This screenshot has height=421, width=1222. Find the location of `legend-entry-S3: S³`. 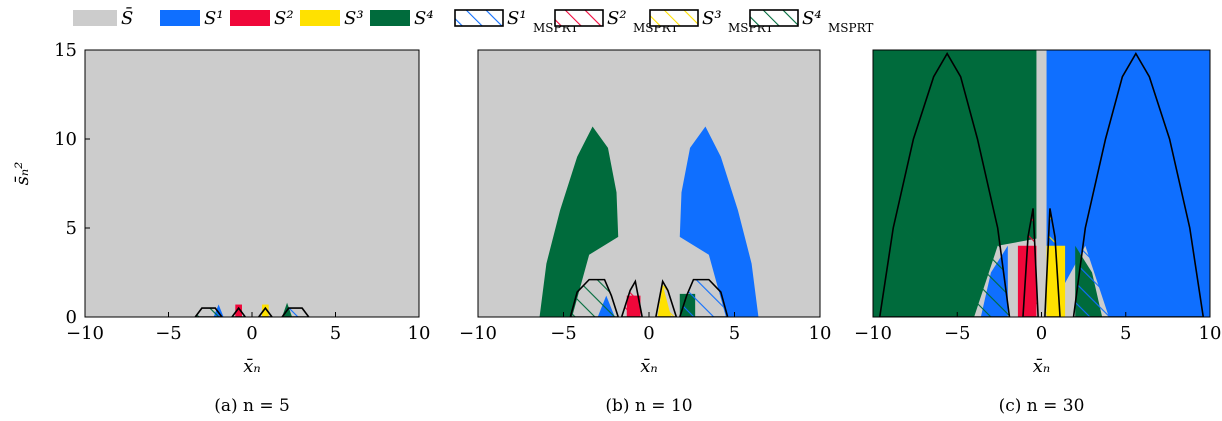

legend-entry-S3: S³ is located at coordinates (332, 18).